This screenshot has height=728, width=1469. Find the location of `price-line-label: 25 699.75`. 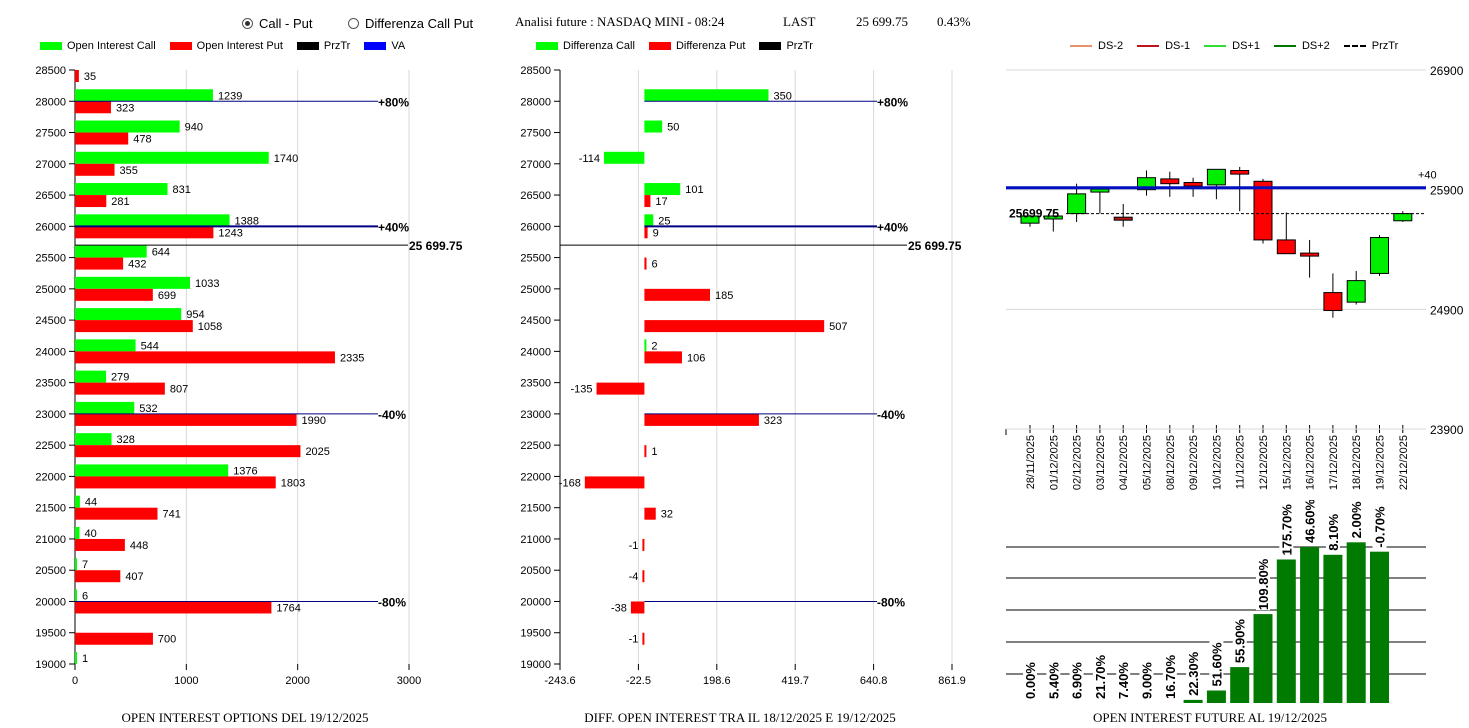

price-line-label: 25 699.75 is located at coordinates (436, 246).